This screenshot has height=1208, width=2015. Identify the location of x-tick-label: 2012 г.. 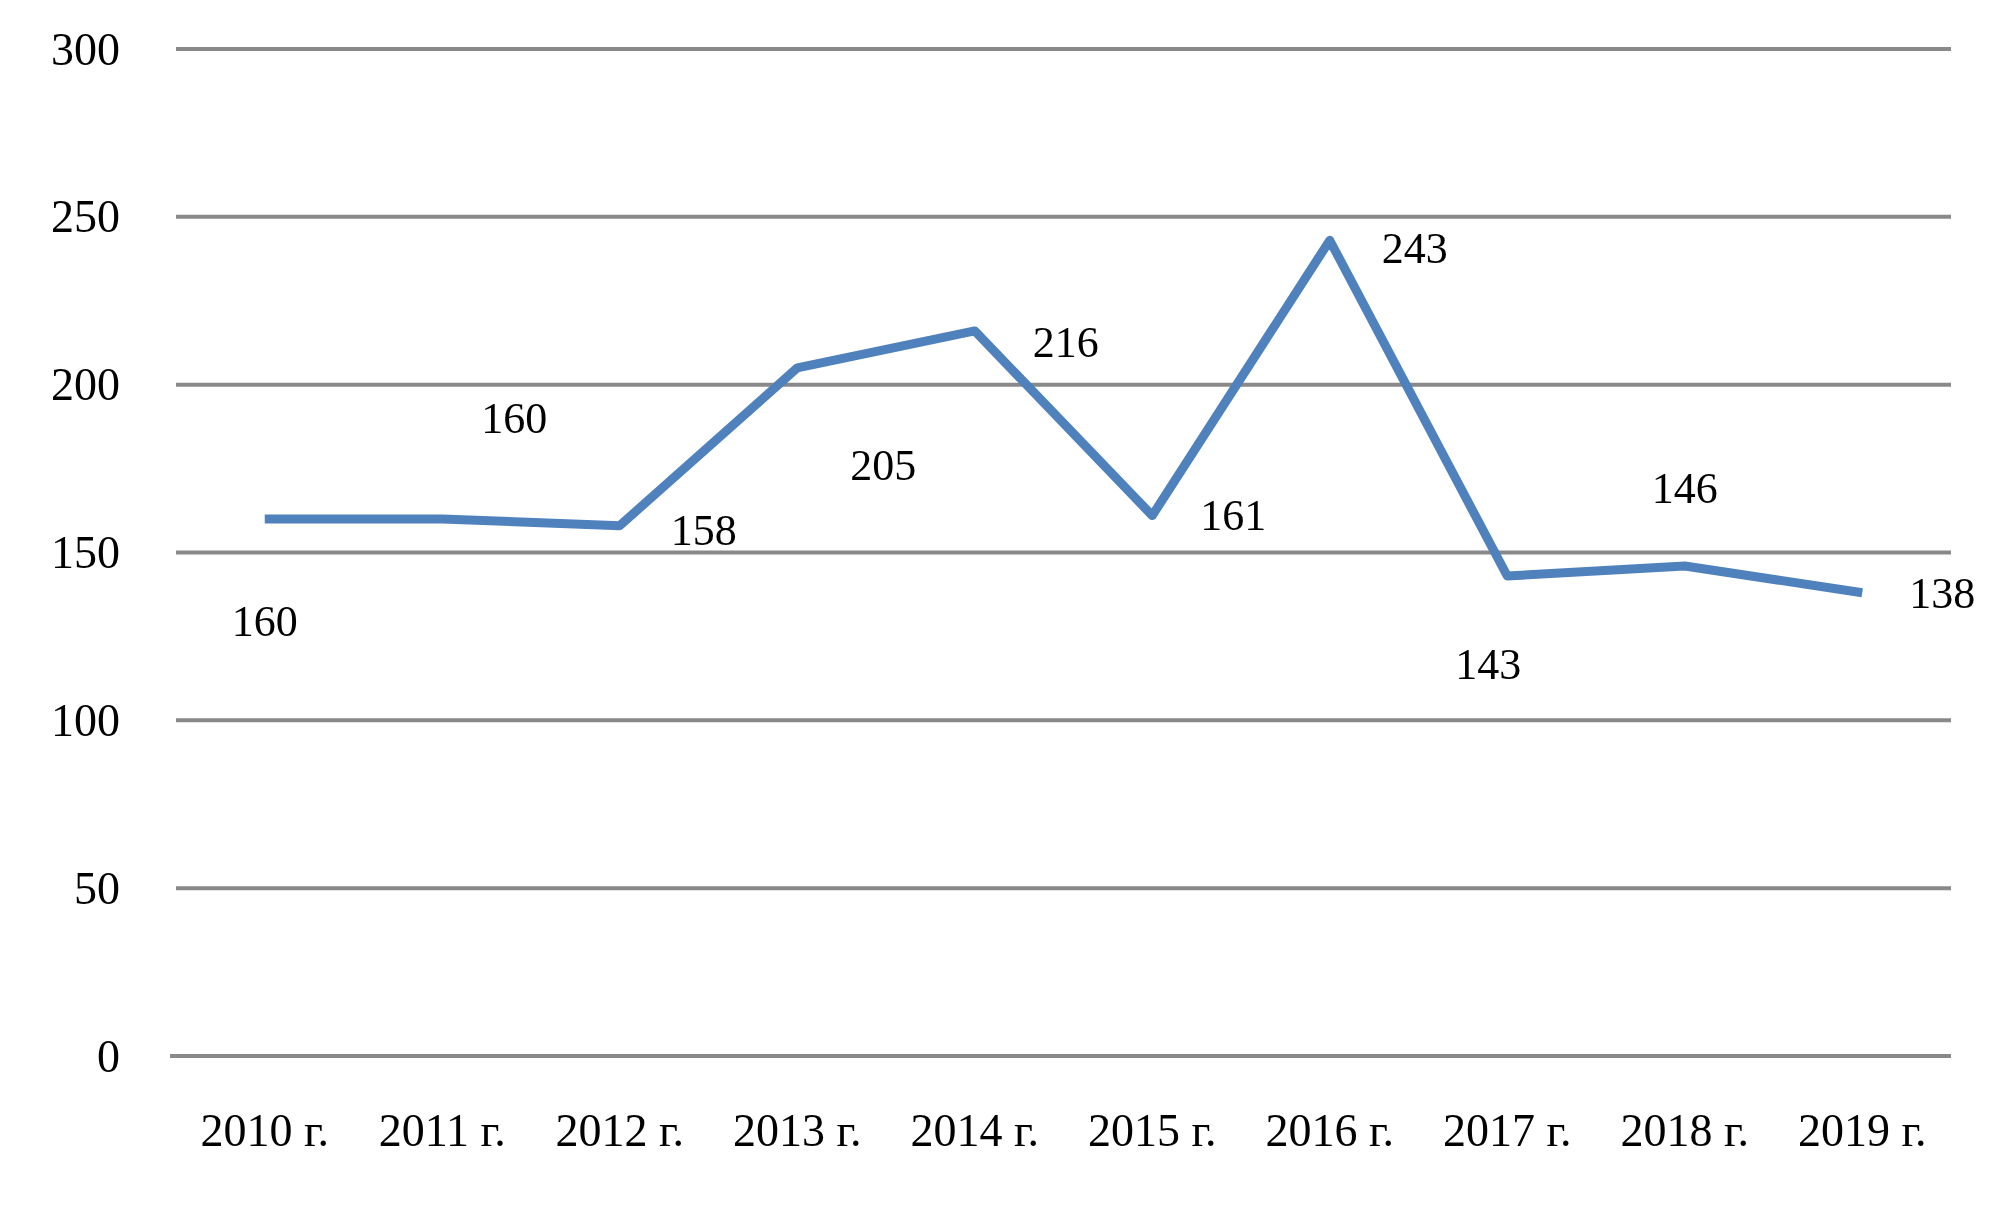
(620, 1130).